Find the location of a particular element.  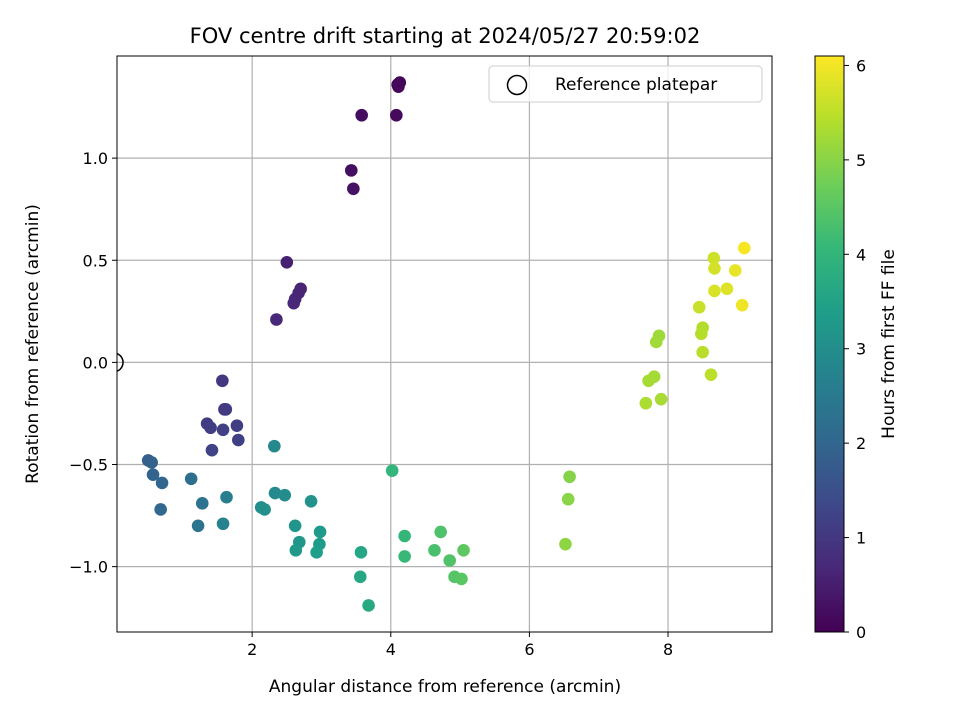

x-tick-label: 6 is located at coordinates (529, 649).